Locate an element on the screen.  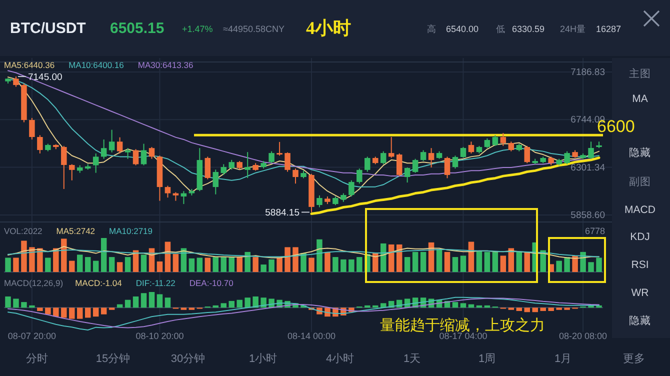
text: 4小时 is located at coordinates (328, 28).